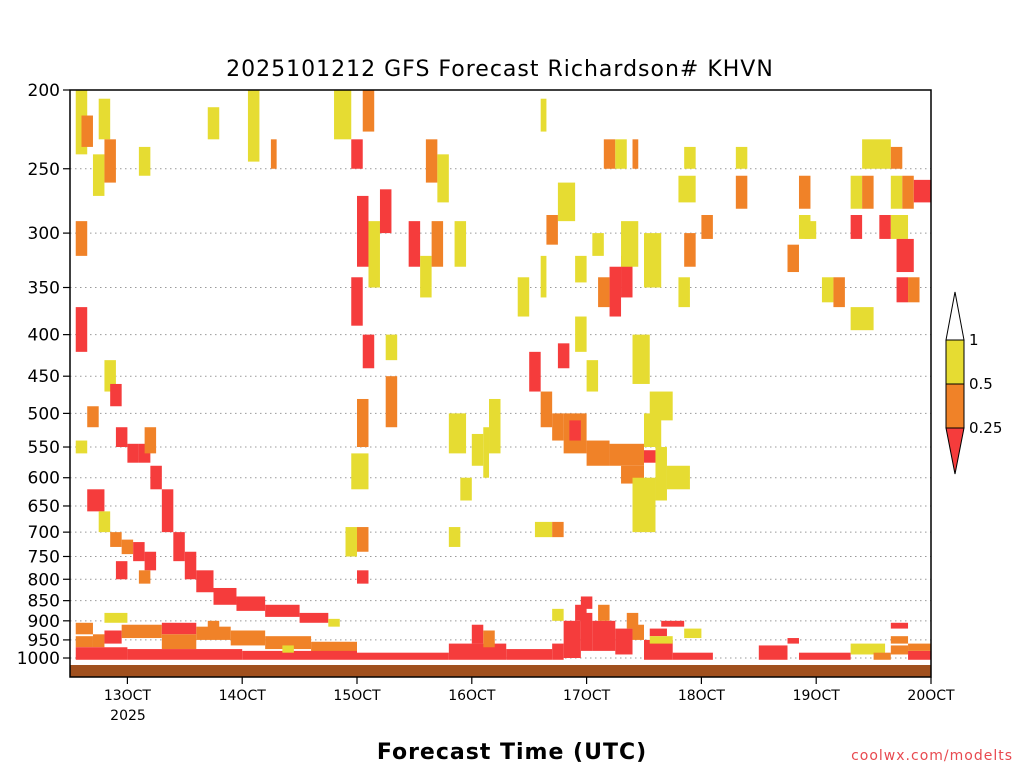  What do you see at coordinates (974, 340) in the screenshot?
I see `colorbar-label: 1` at bounding box center [974, 340].